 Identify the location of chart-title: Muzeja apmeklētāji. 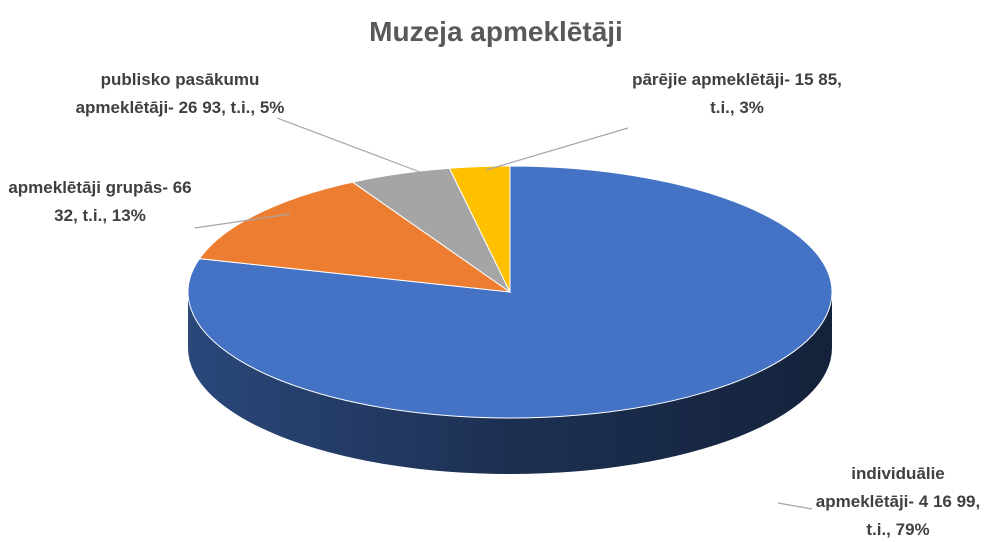
(496, 31).